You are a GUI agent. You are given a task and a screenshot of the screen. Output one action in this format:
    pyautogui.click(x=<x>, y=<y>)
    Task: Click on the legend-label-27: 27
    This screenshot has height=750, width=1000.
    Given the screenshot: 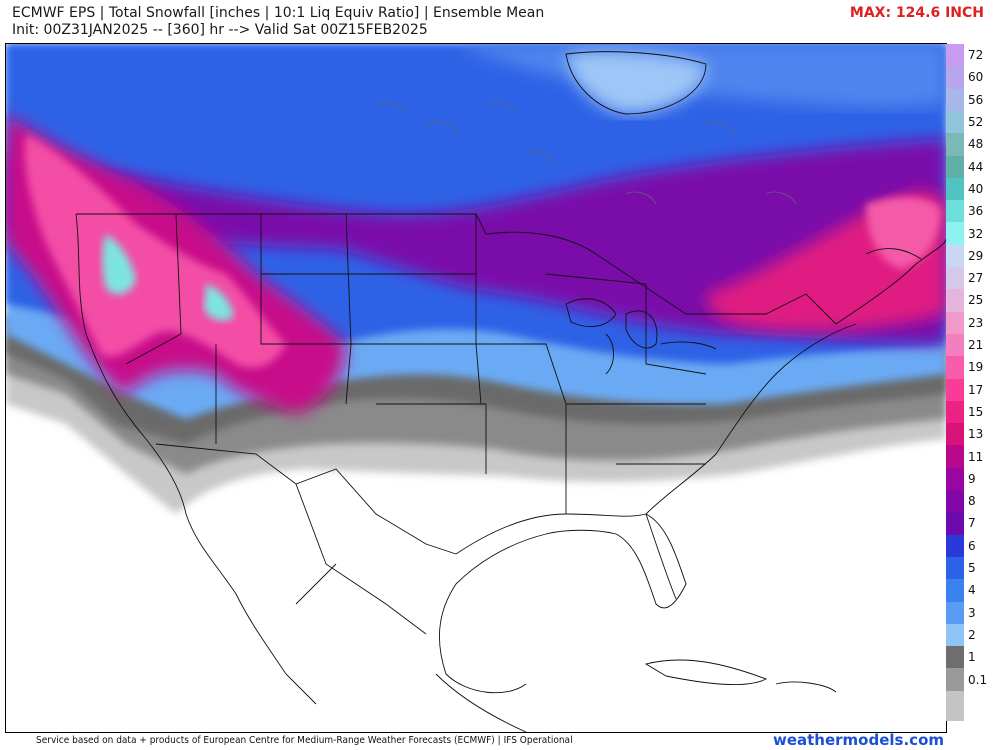 What is the action you would take?
    pyautogui.click(x=976, y=278)
    